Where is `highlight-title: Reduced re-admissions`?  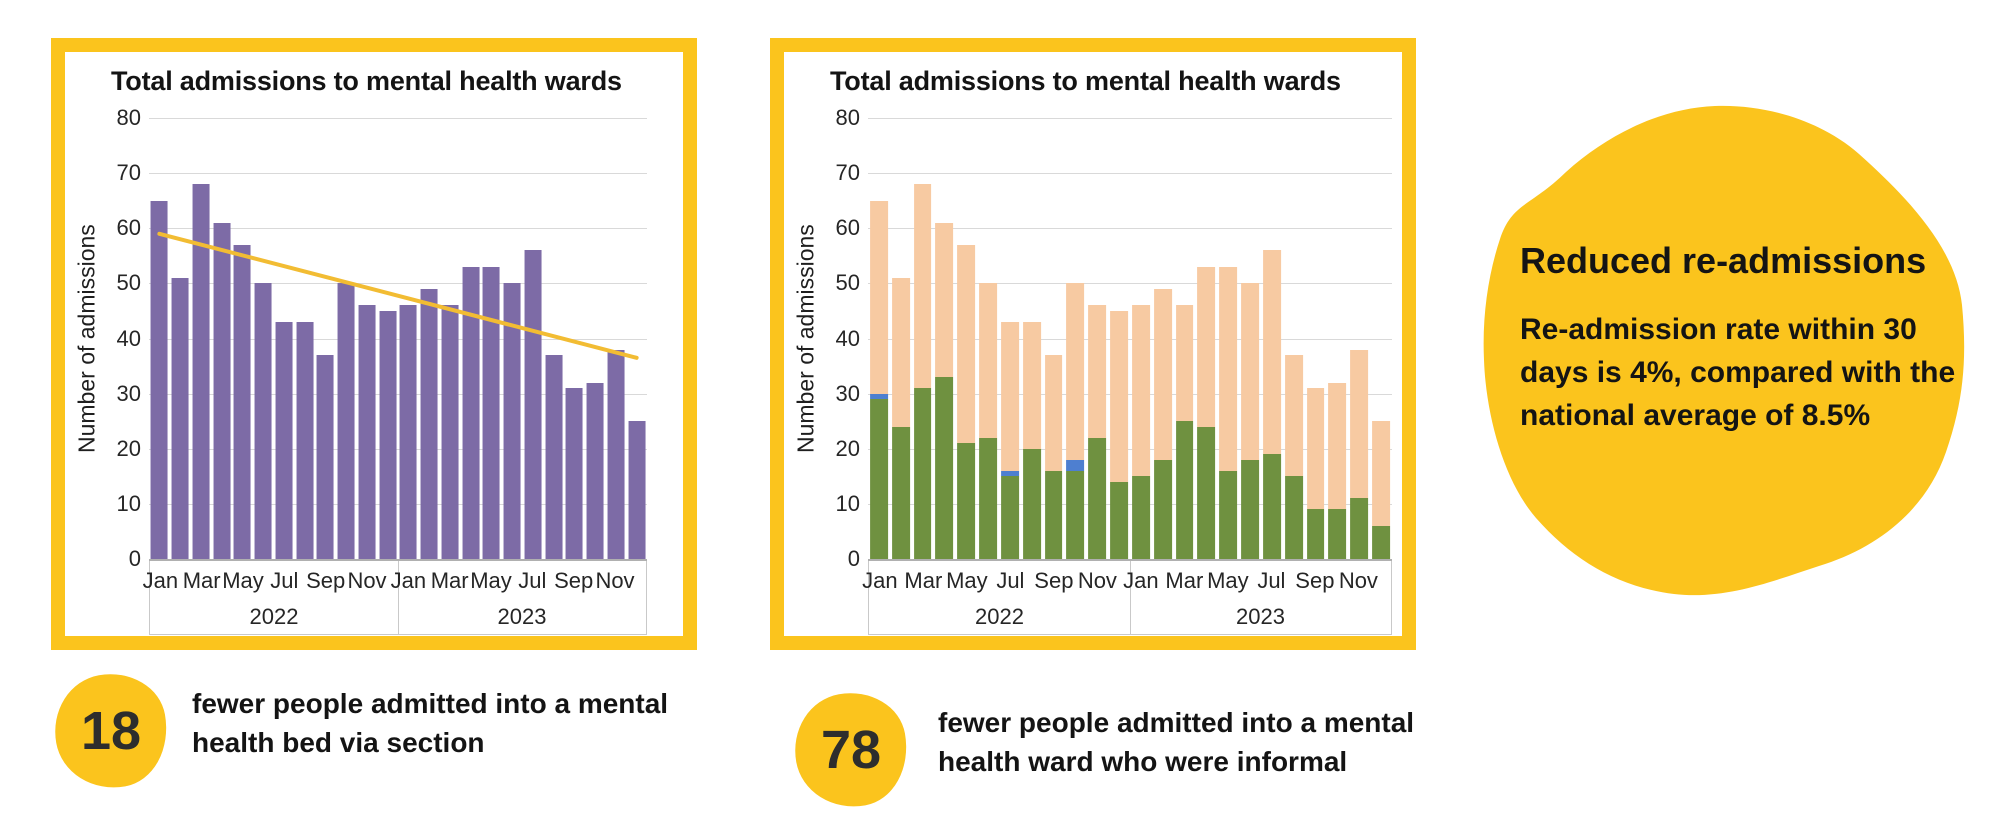
highlight-title: Reduced re-admissions is located at coordinates (1723, 260).